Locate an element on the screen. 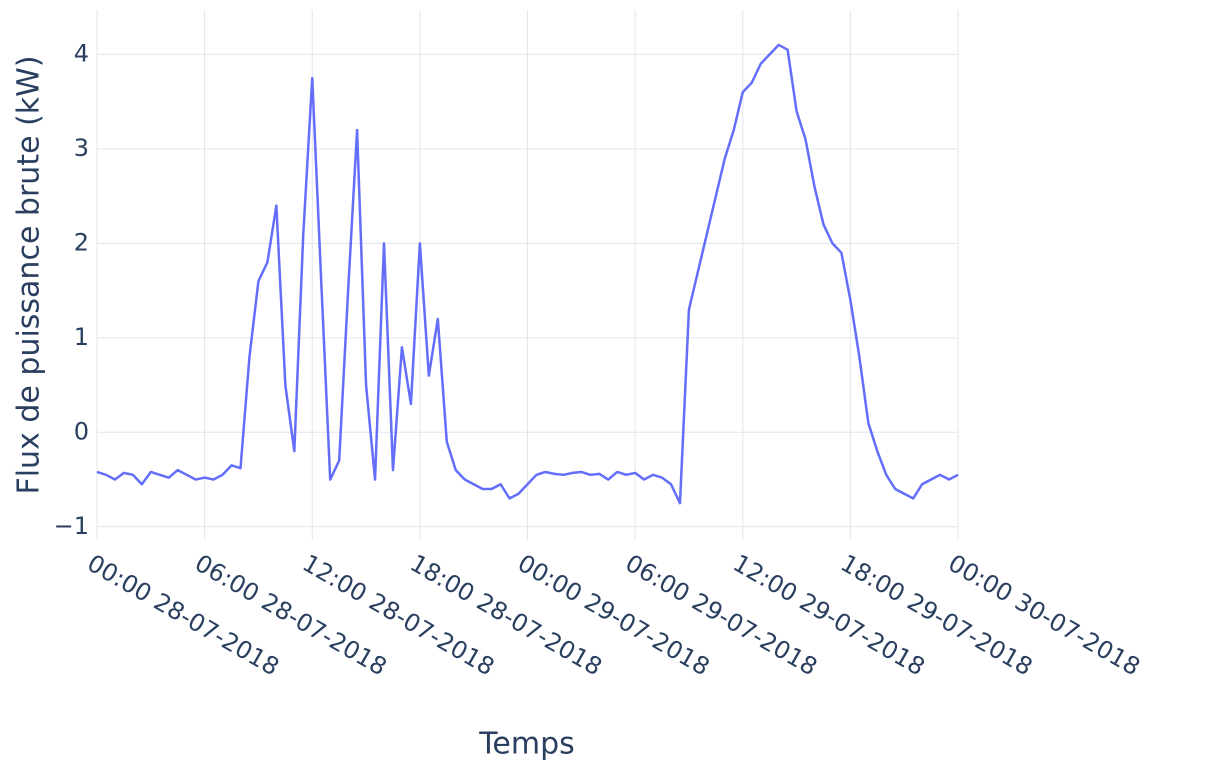  x-tick-label: 12:00 29-07-2018 is located at coordinates (828, 615).